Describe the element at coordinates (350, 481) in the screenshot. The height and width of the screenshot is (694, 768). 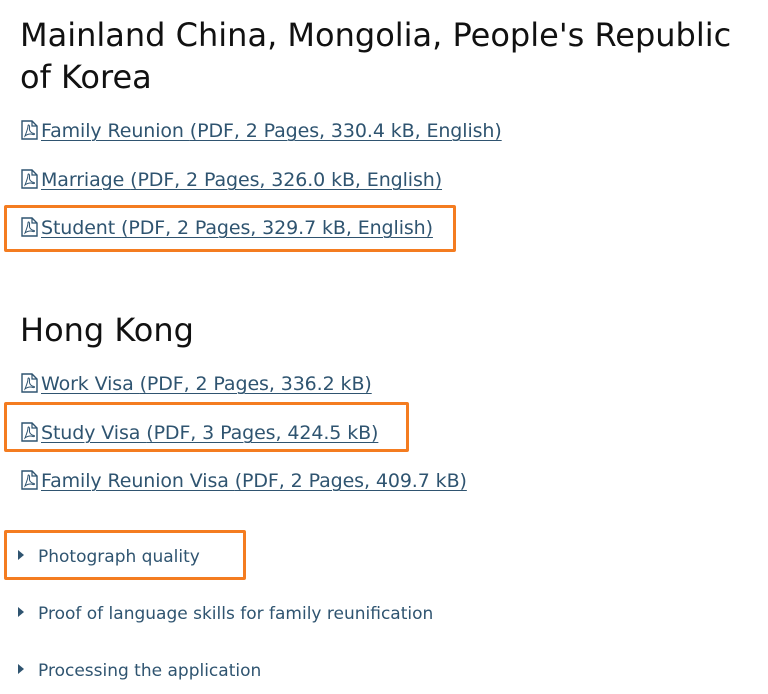
I see `link-file-info: (PDF, 2 Pages, 409.7 kB)` at that location.